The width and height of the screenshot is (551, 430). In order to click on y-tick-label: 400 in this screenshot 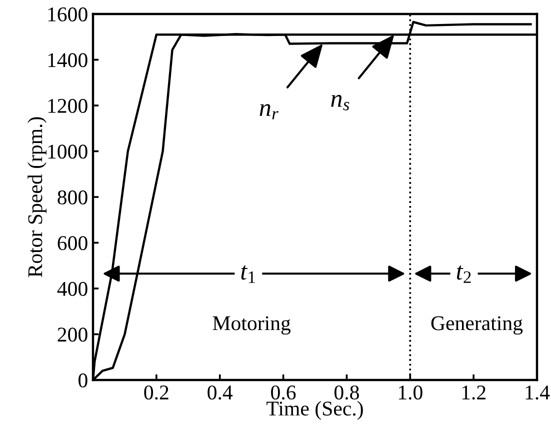, I will do `click(72, 289)`.